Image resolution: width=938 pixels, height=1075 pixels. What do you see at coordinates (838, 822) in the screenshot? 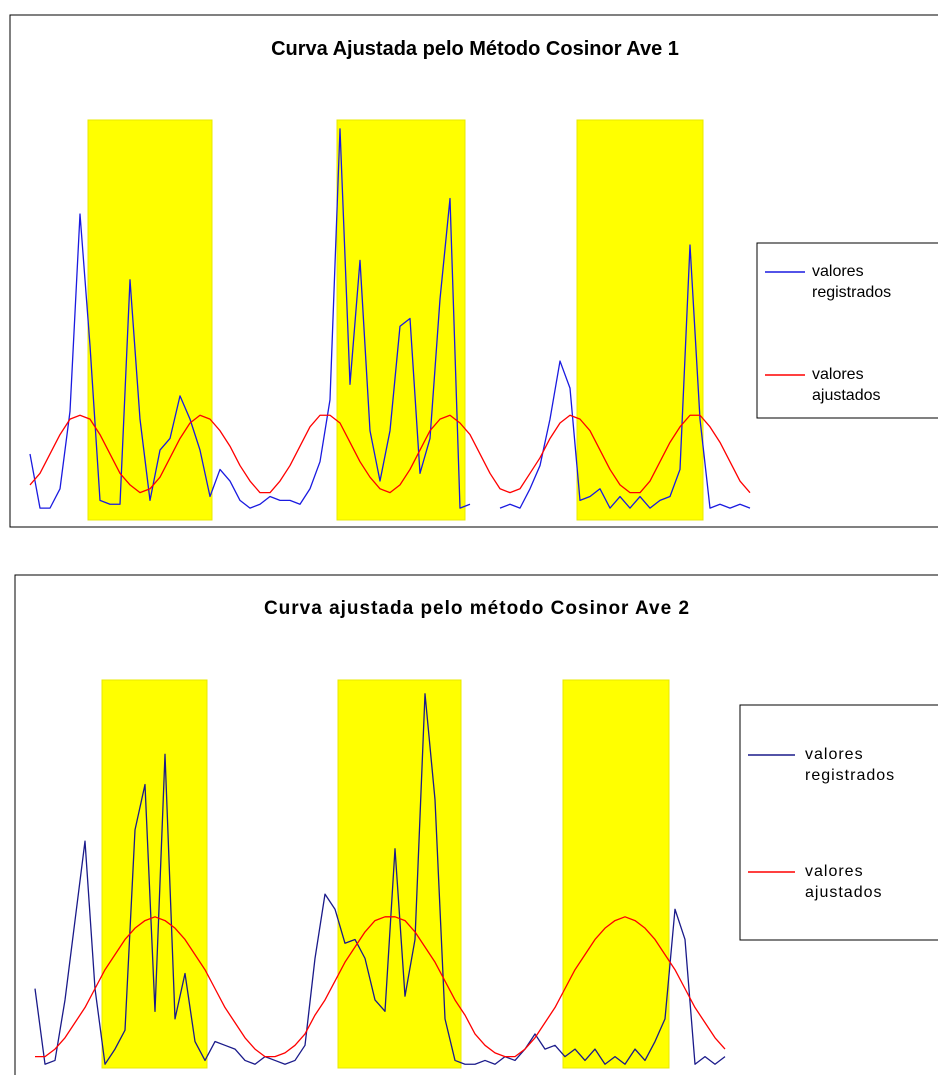
I see `legend-box` at bounding box center [838, 822].